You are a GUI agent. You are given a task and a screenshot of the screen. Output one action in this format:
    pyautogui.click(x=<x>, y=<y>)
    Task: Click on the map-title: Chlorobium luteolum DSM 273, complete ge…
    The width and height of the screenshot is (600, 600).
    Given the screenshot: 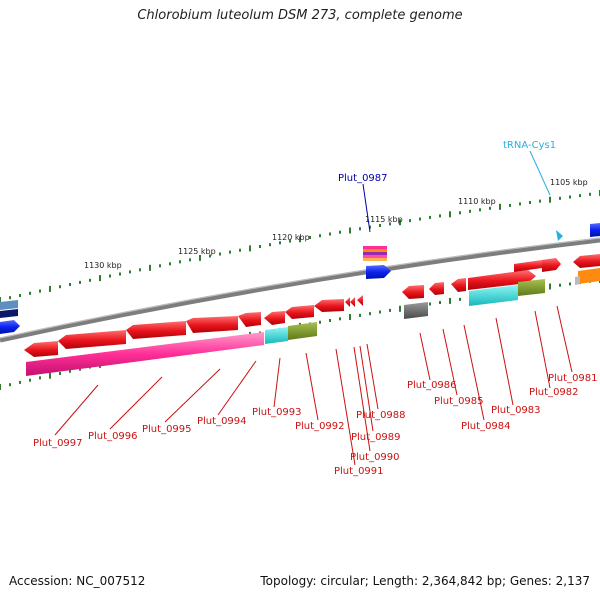 What is the action you would take?
    pyautogui.click(x=300, y=15)
    